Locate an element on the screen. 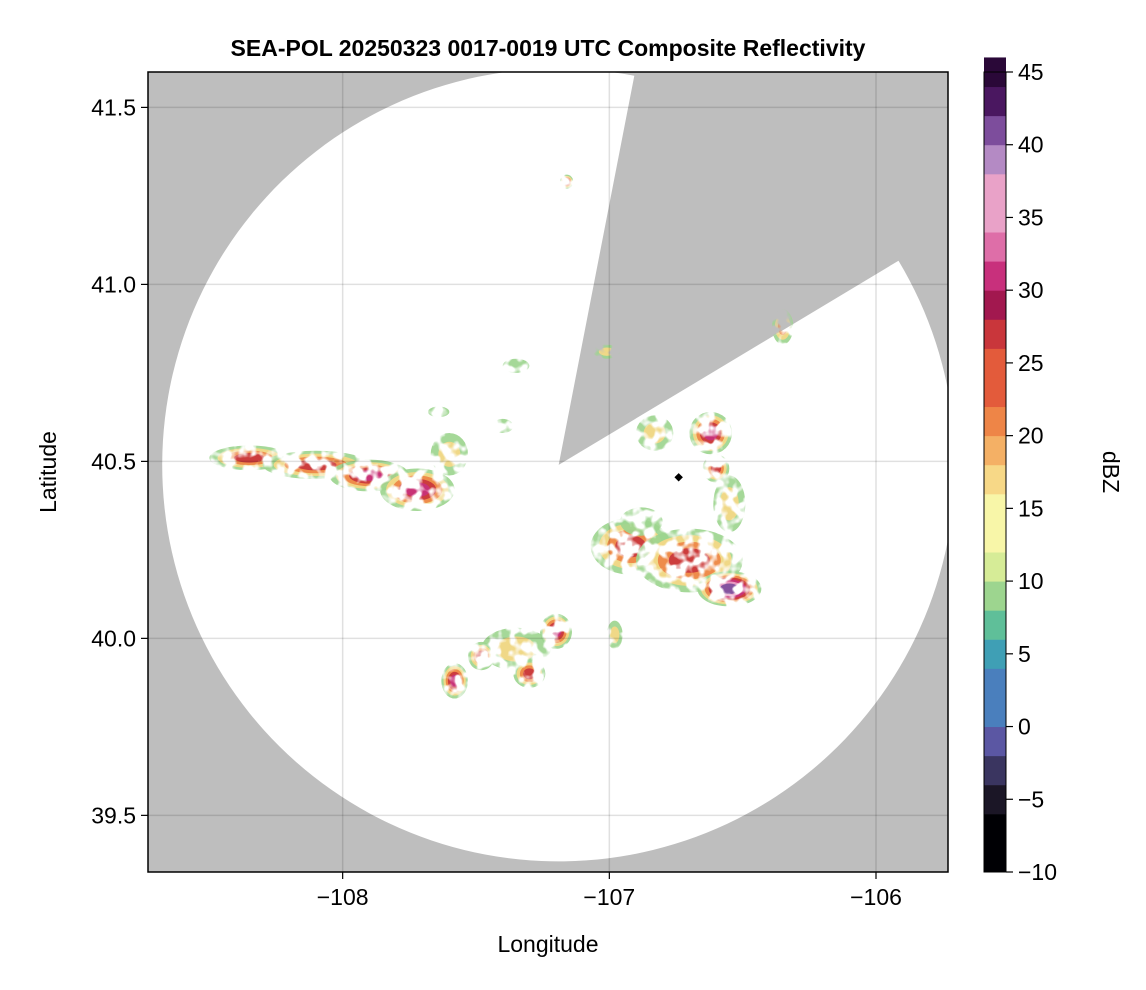 Image resolution: width=1146 pixels, height=990 pixels. colorbar-tick-label: 10 is located at coordinates (1031, 581).